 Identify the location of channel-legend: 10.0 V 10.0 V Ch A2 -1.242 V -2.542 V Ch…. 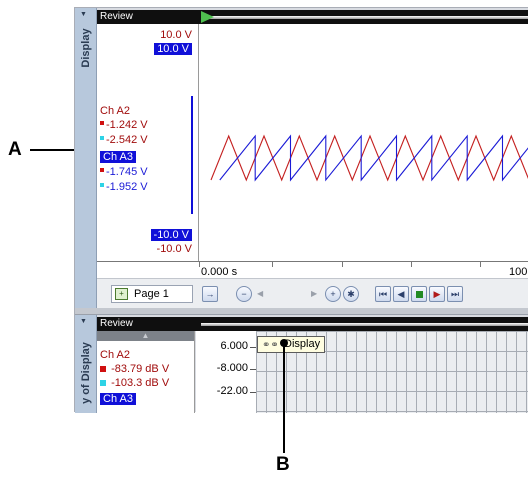
(148, 142).